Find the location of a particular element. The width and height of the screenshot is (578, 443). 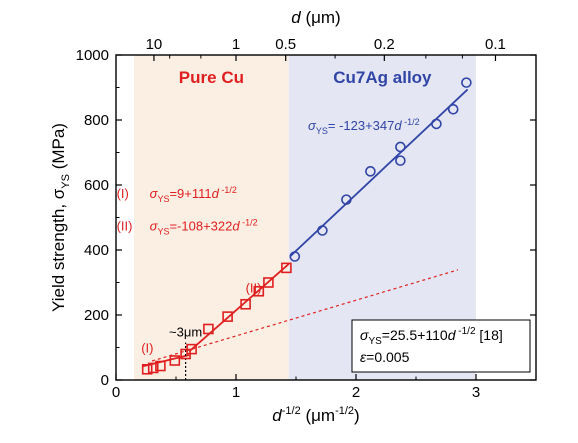

legend-line-1: σYS=25.5+110d -1/2 [18] is located at coordinates (431, 336).